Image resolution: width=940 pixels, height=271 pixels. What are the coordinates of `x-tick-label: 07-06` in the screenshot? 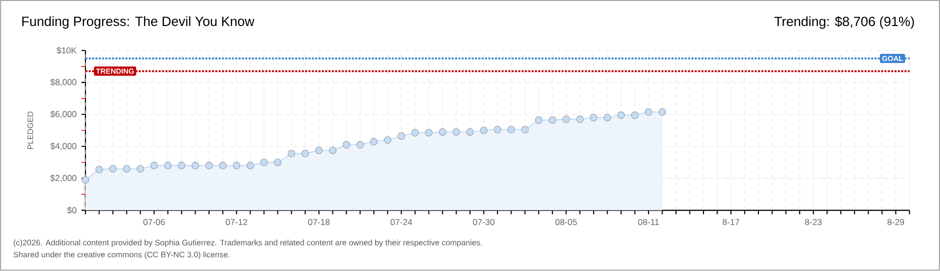 It's located at (154, 222).